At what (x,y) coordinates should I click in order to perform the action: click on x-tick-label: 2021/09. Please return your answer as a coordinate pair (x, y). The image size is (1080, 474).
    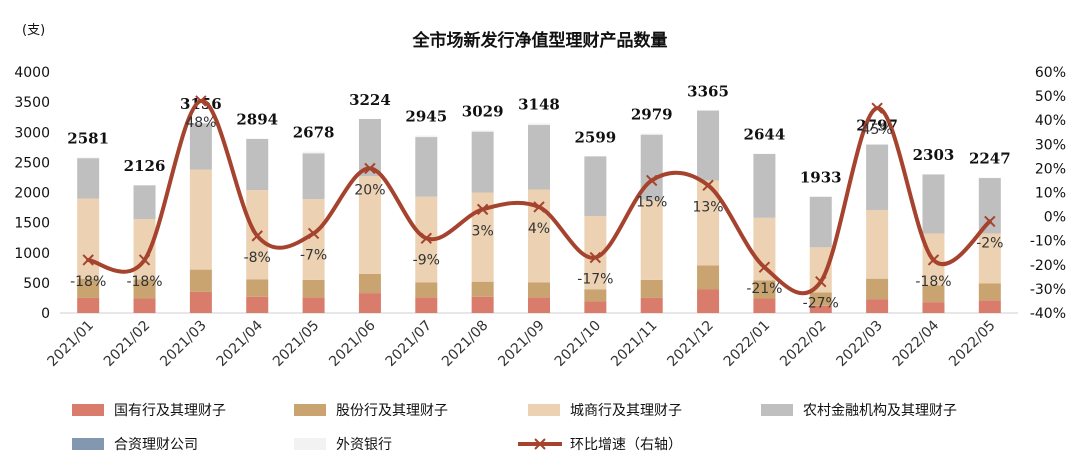
    Looking at the image, I should click on (521, 344).